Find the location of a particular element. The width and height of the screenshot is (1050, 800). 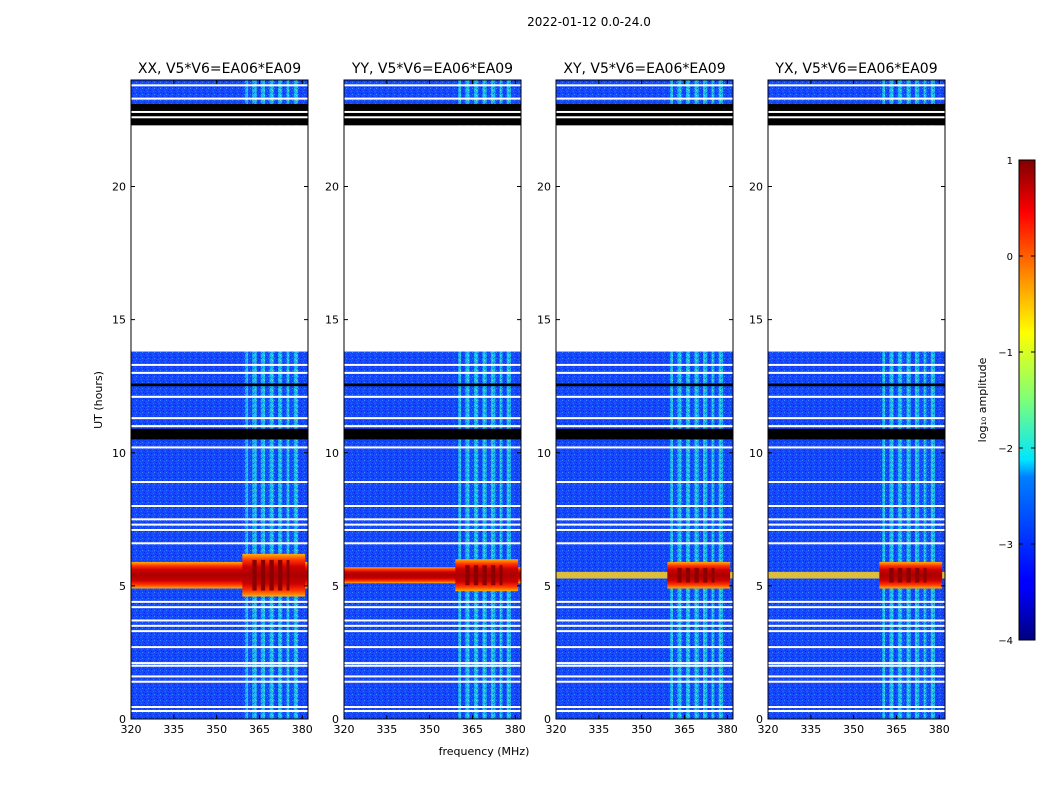

x-axis-label: frequency (MHz) is located at coordinates (484, 751).